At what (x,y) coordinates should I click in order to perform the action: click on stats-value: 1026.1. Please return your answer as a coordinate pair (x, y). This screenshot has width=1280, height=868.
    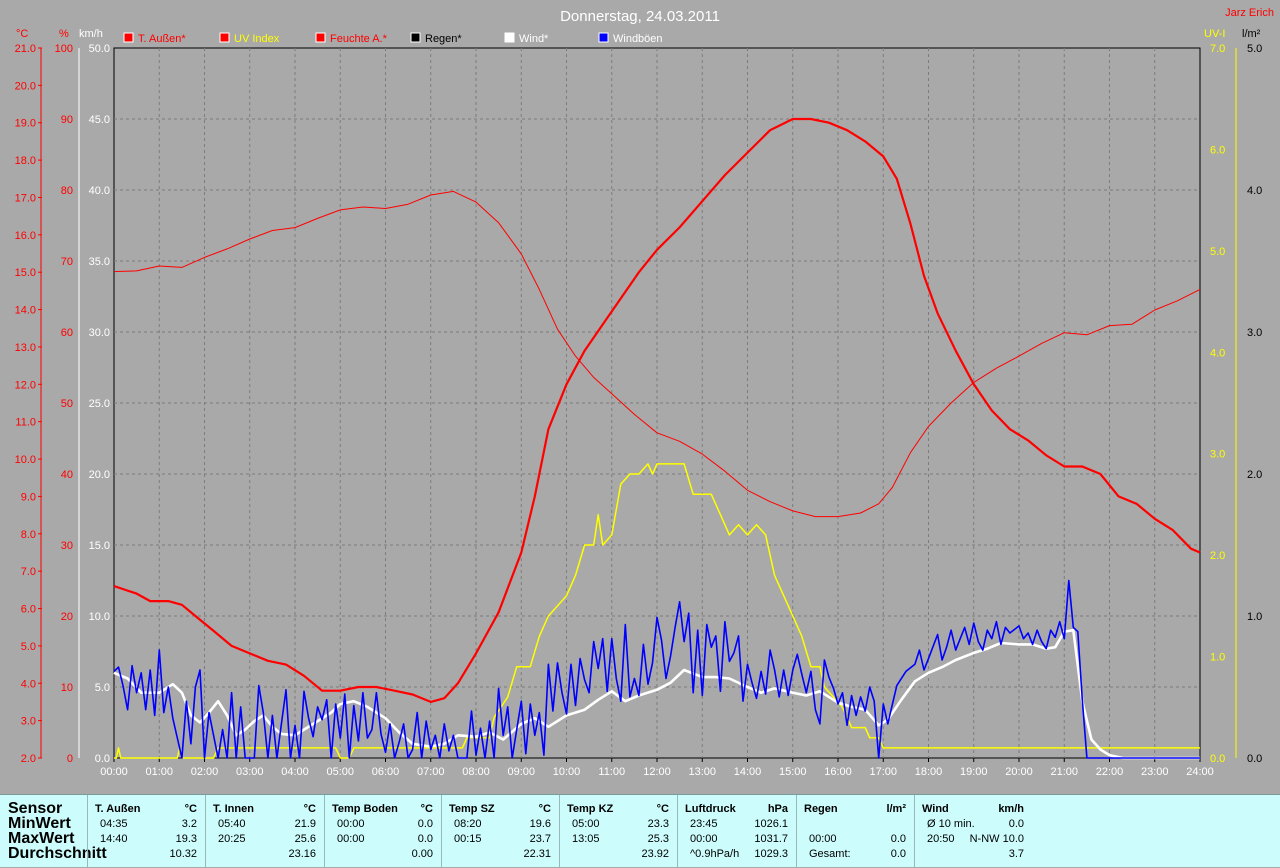
    Looking at the image, I should click on (771, 824).